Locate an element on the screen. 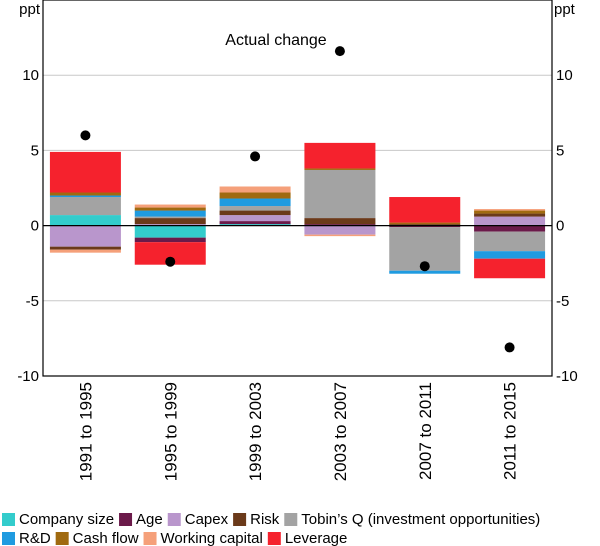 The image size is (600, 546). legend-label: Risk is located at coordinates (265, 519).